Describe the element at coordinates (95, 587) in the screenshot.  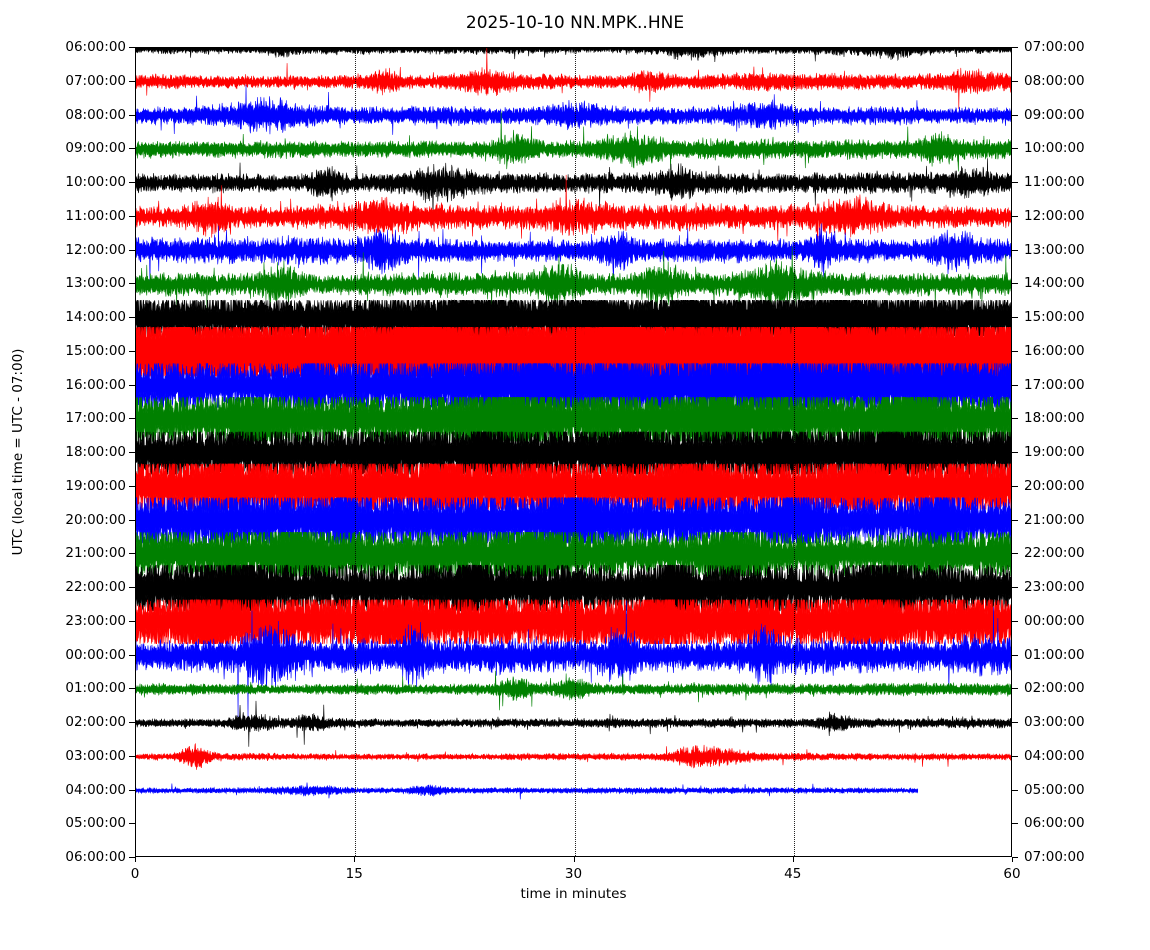
I see `y-tick-label-left: 22:00:00` at that location.